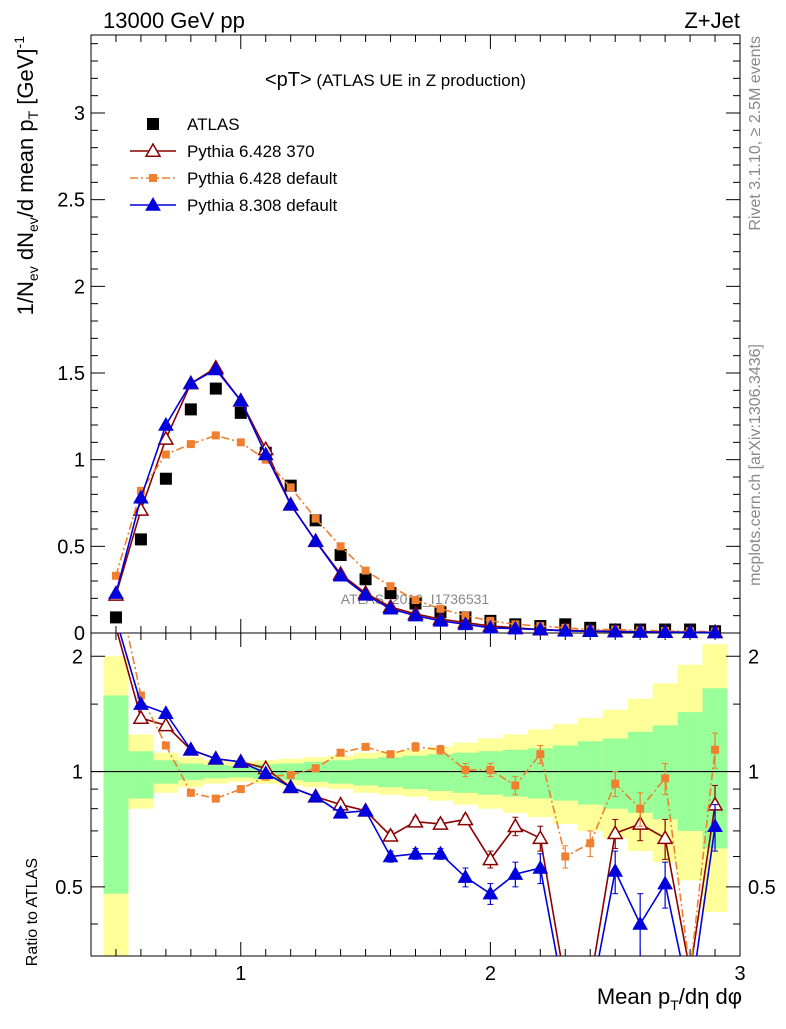  I want to click on main-ytick-label-4: 2, so click(79, 287).